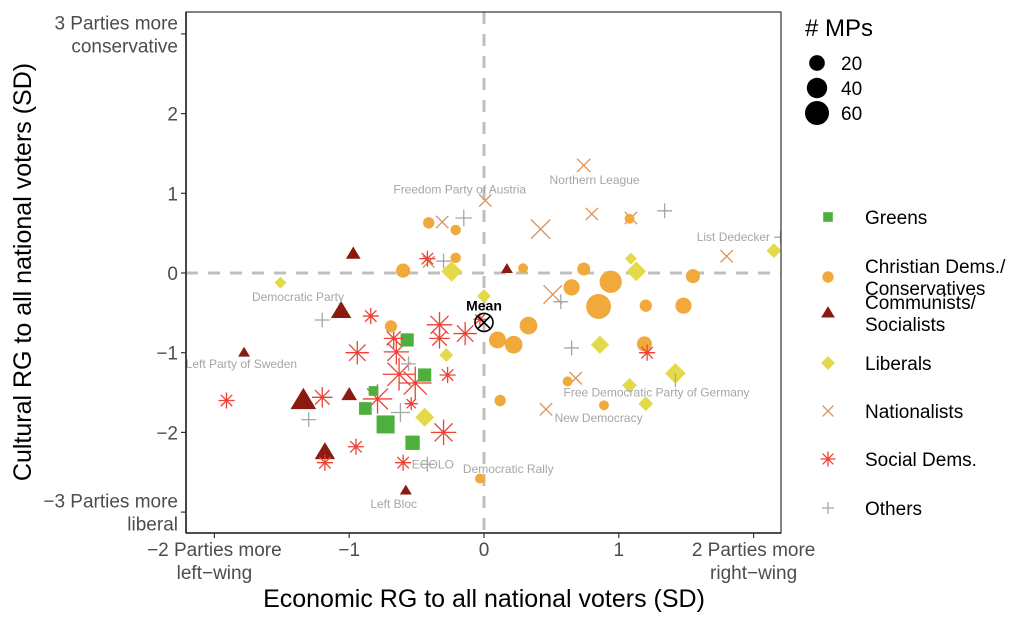  I want to click on x-tick-label: 0, so click(484, 550).